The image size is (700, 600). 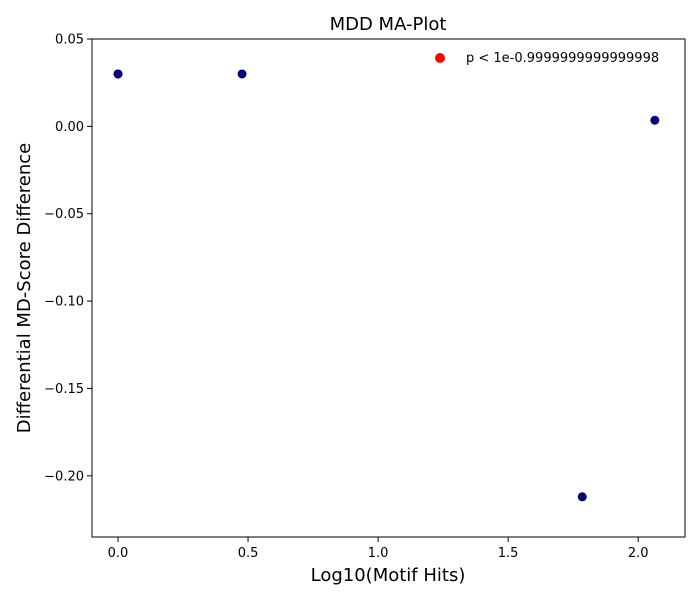 I want to click on x-tick-label: 1.5, so click(x=508, y=553).